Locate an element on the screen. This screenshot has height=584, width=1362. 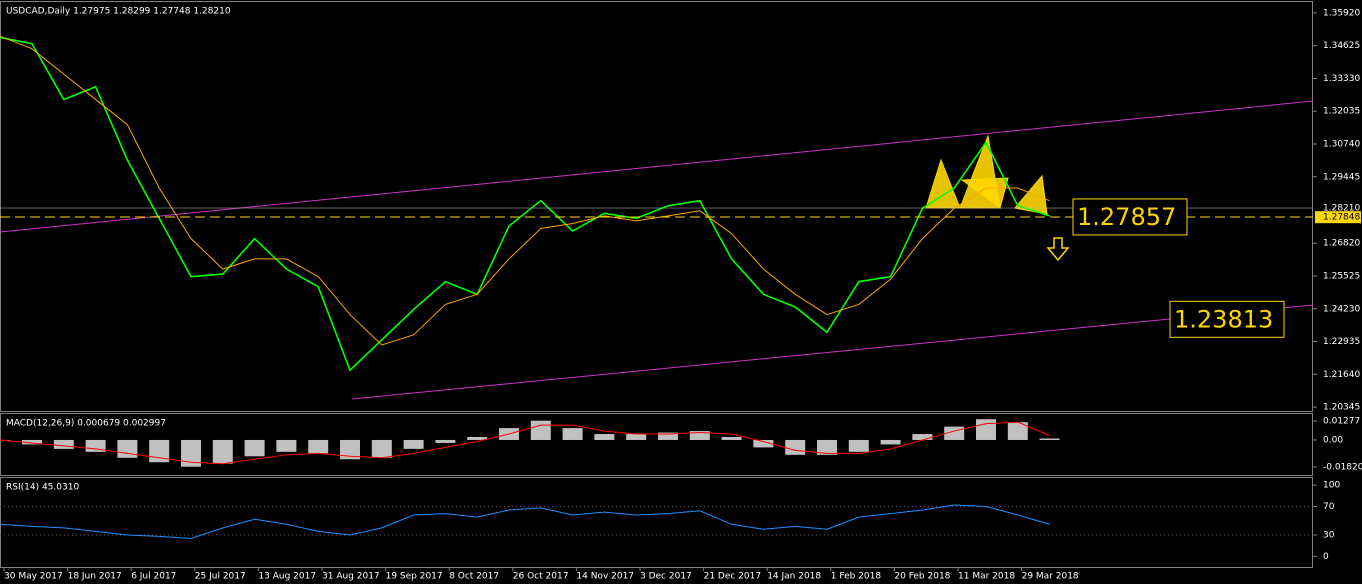
x-tick-label: 8 Oct 2017 is located at coordinates (474, 577).